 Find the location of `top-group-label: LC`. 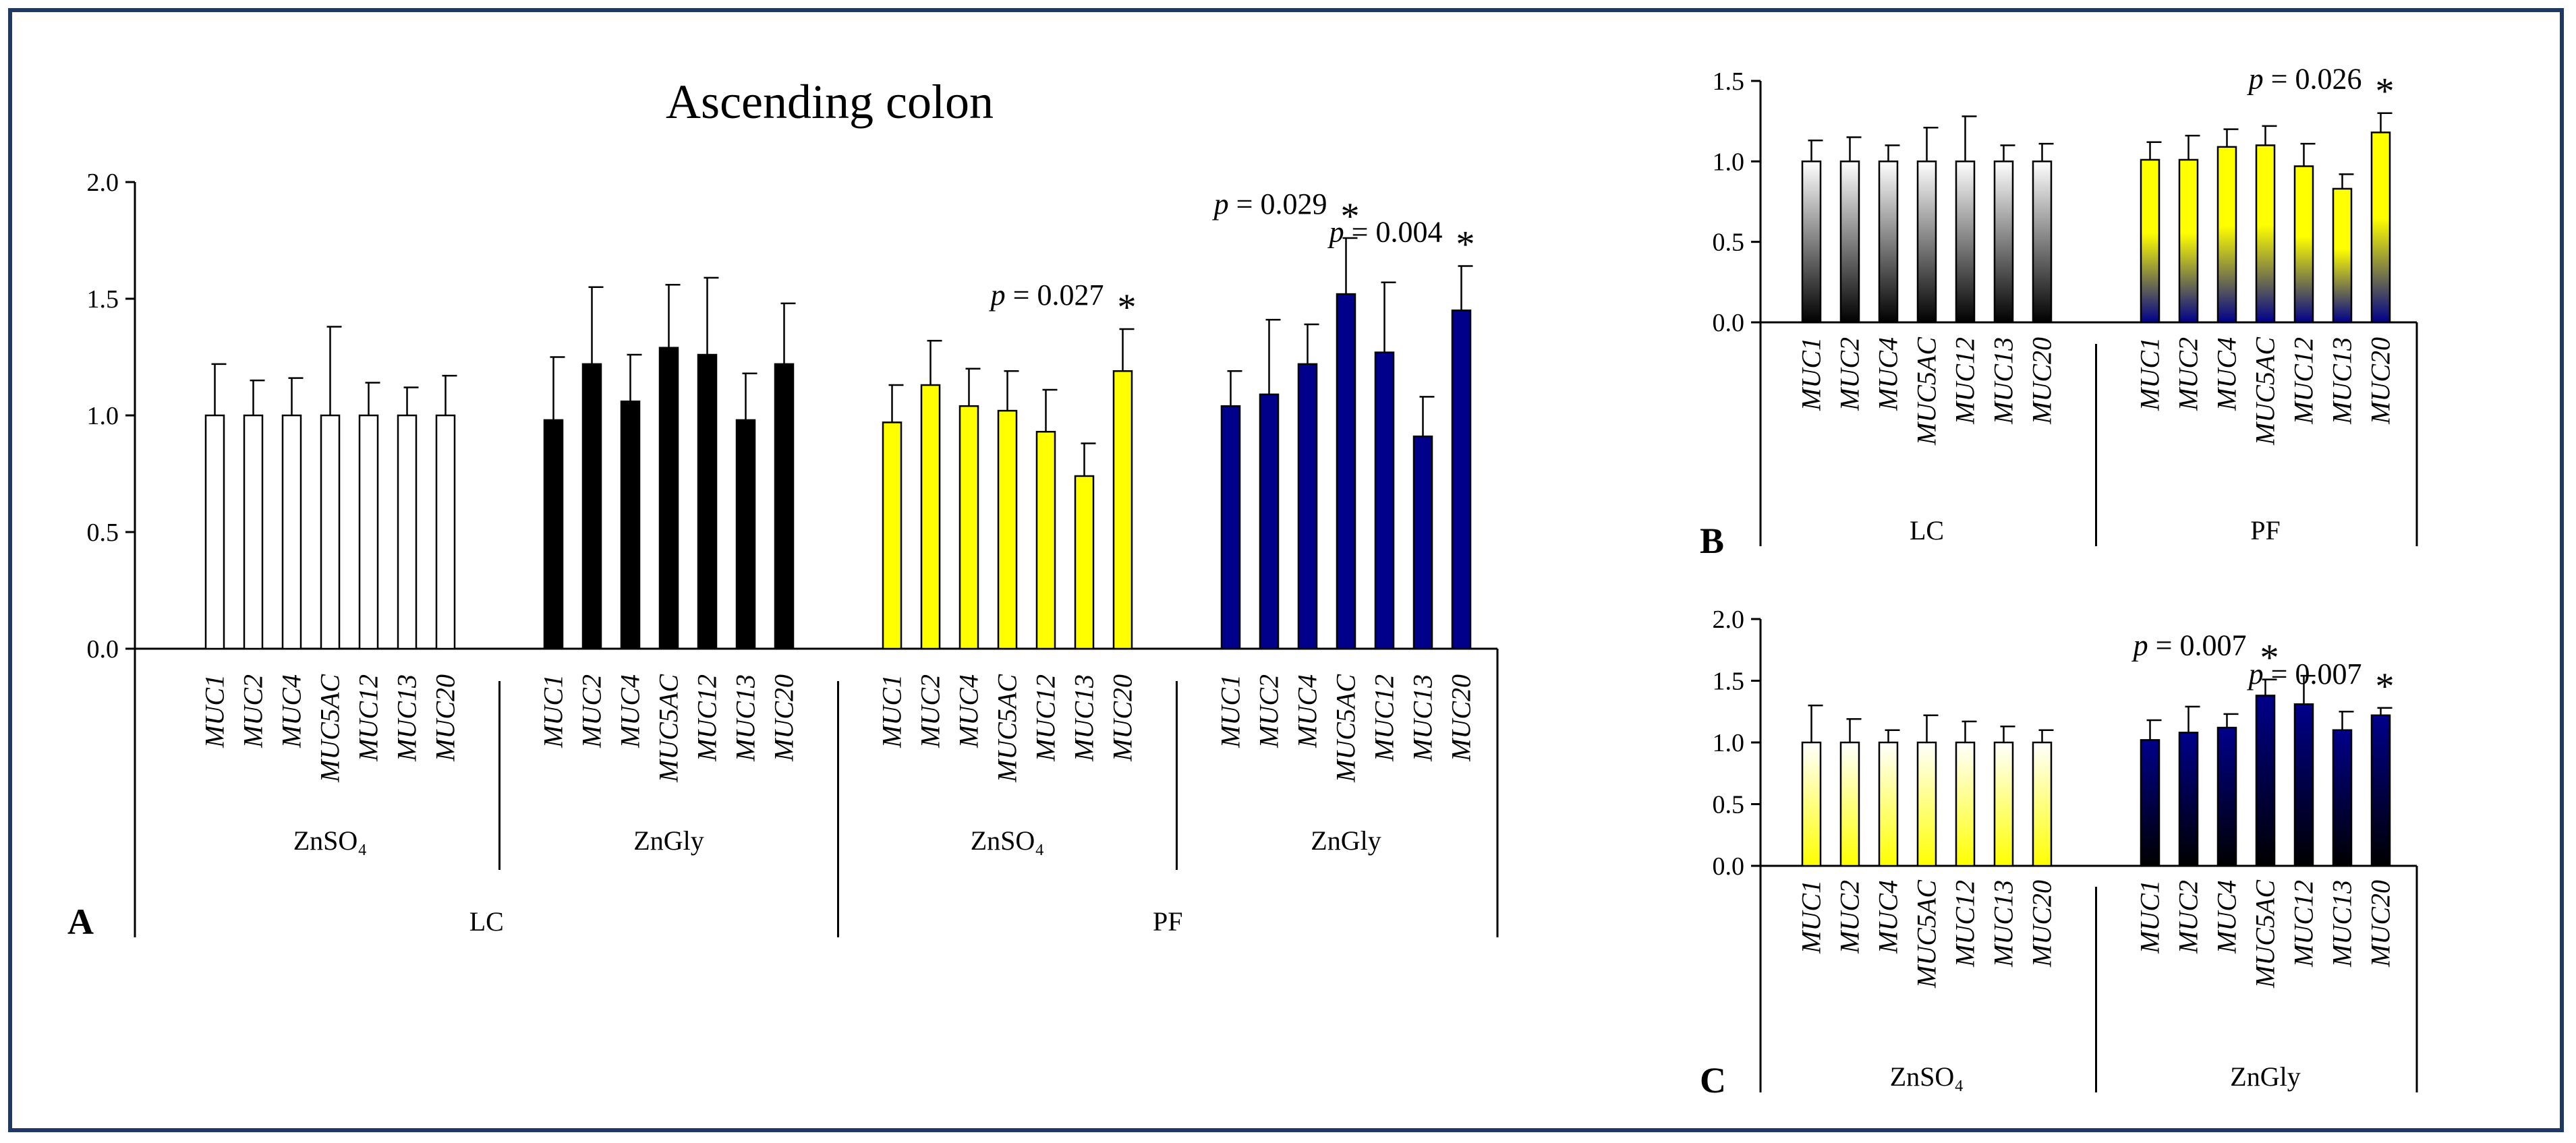

top-group-label: LC is located at coordinates (486, 921).